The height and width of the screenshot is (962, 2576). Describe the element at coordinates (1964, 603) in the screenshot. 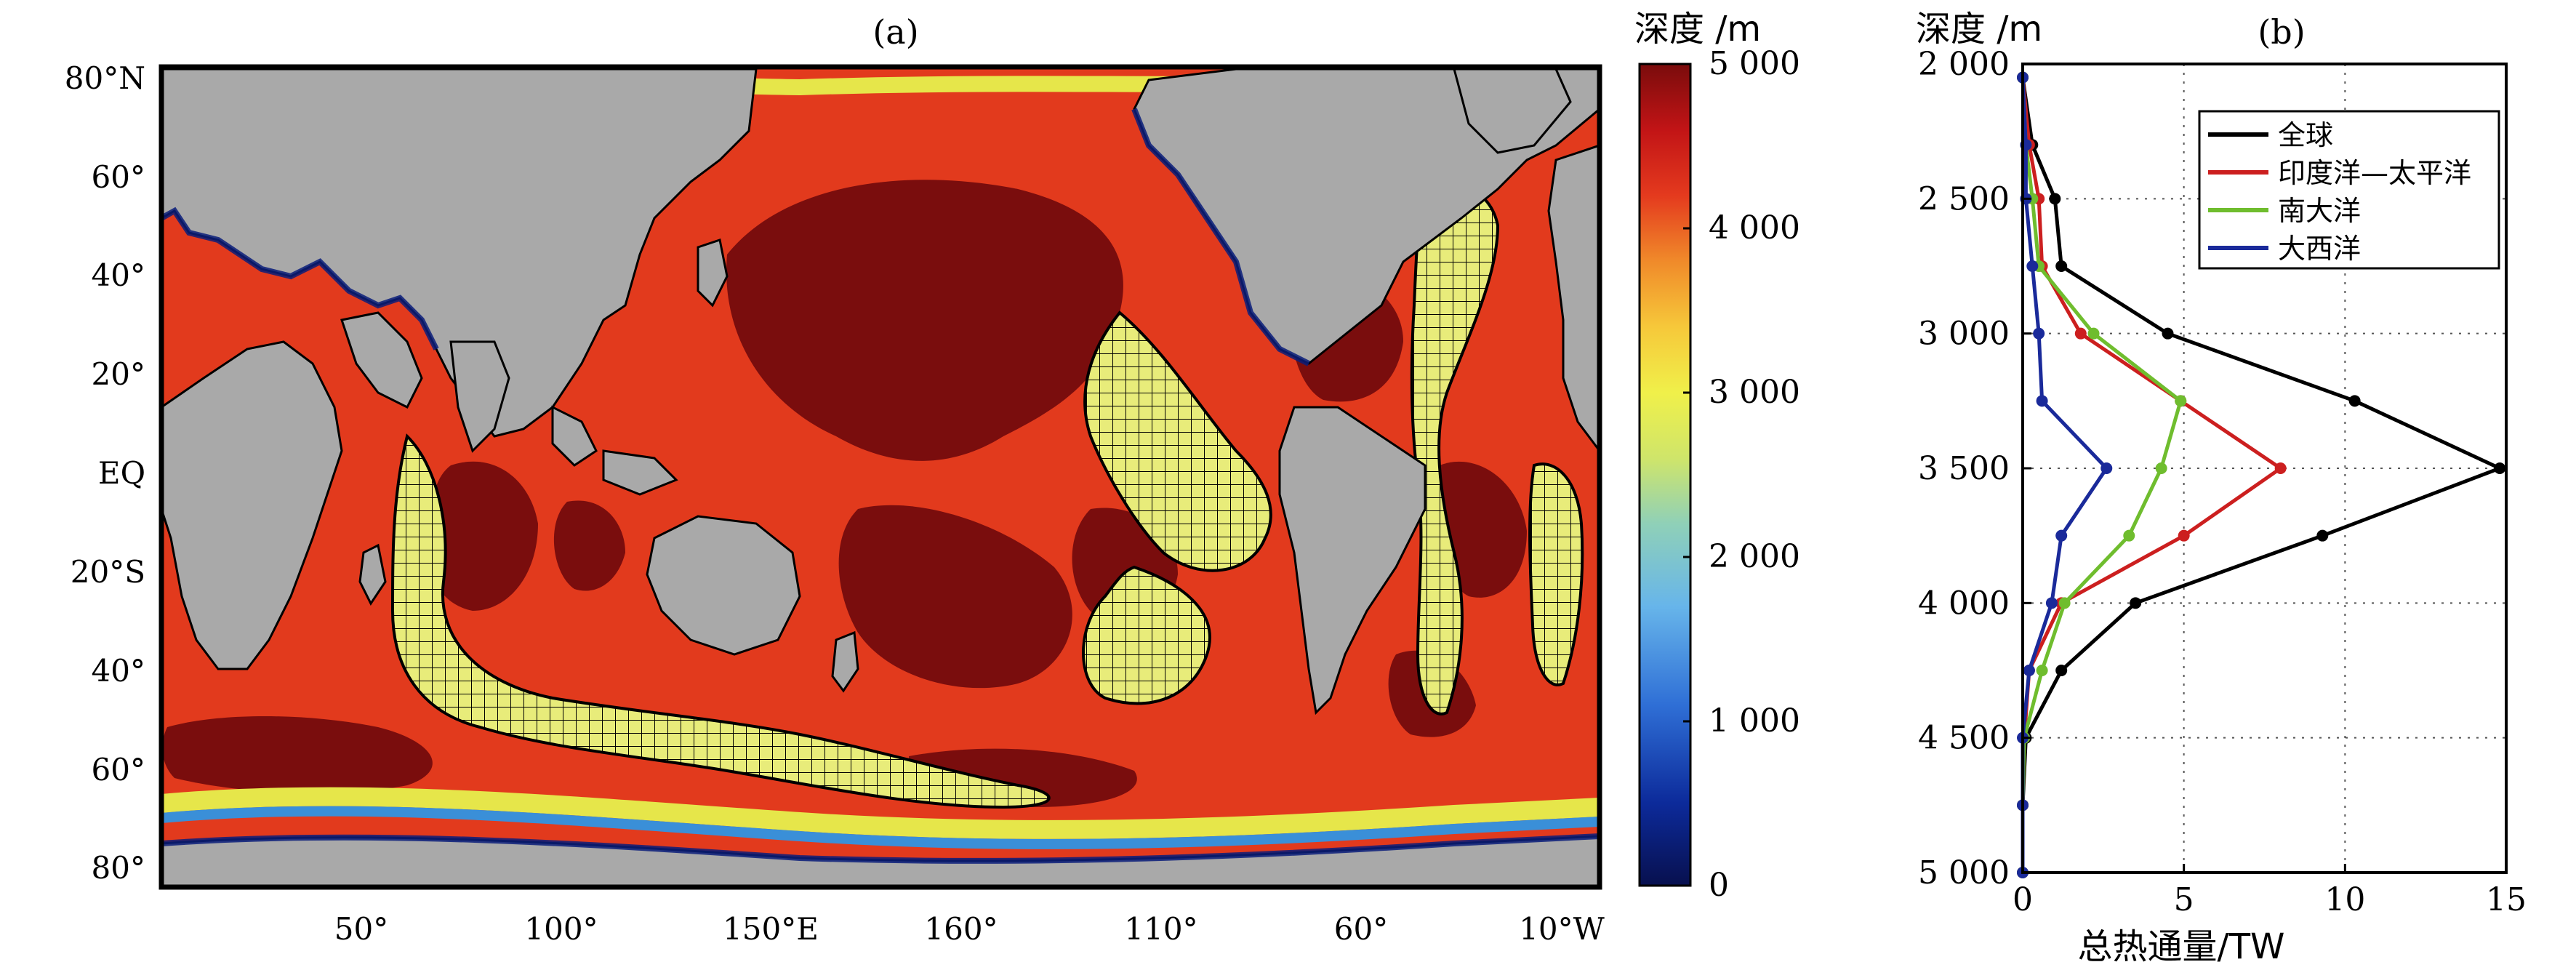

I see `y-tick-label: 4 000` at that location.